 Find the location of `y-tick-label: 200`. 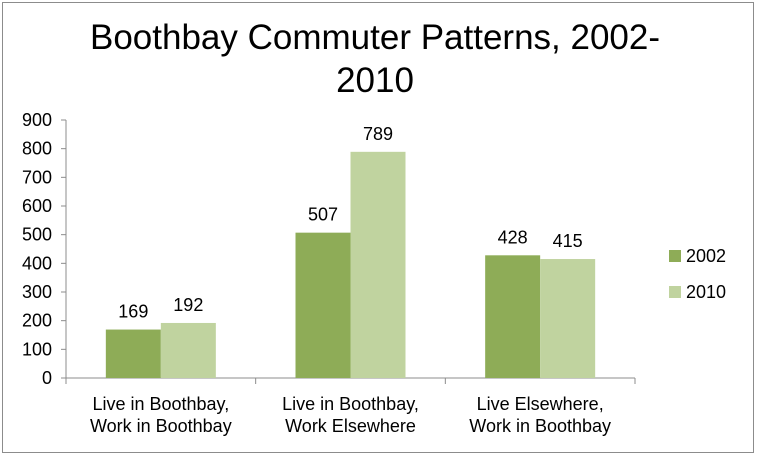

y-tick-label: 200 is located at coordinates (37, 321).